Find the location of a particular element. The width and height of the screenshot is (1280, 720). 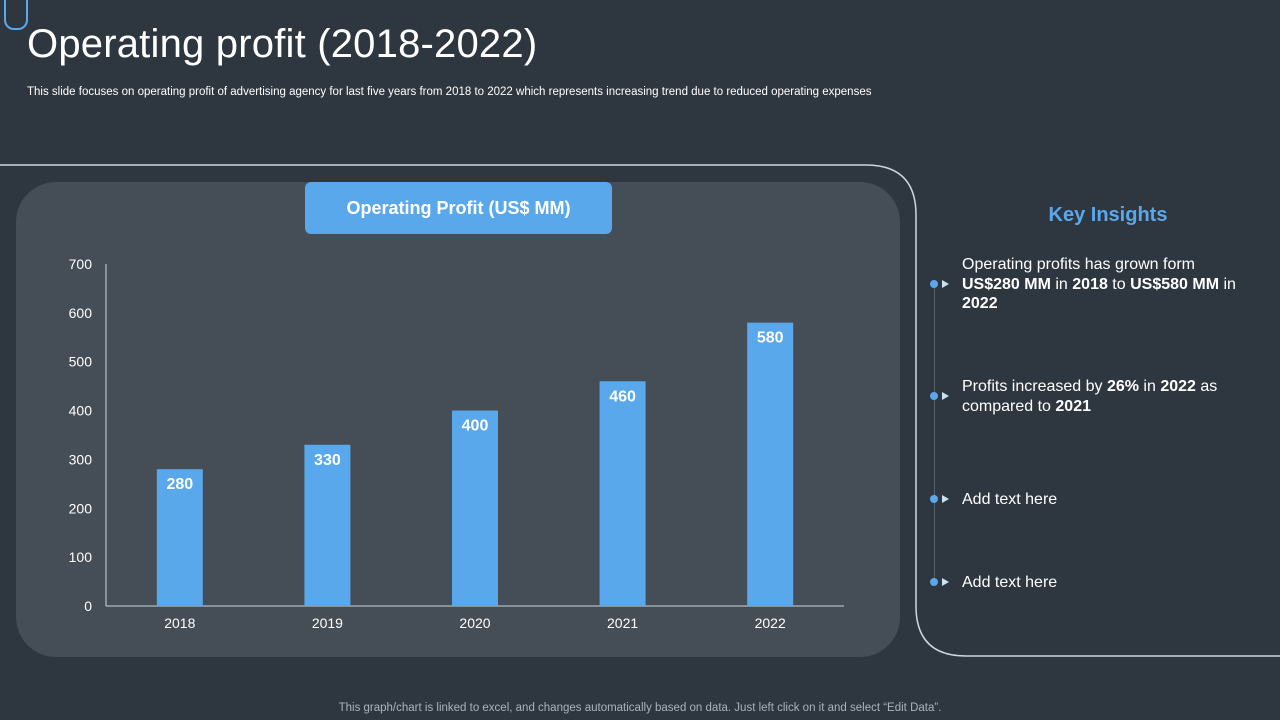

y-tick-label: 500 is located at coordinates (81, 362).